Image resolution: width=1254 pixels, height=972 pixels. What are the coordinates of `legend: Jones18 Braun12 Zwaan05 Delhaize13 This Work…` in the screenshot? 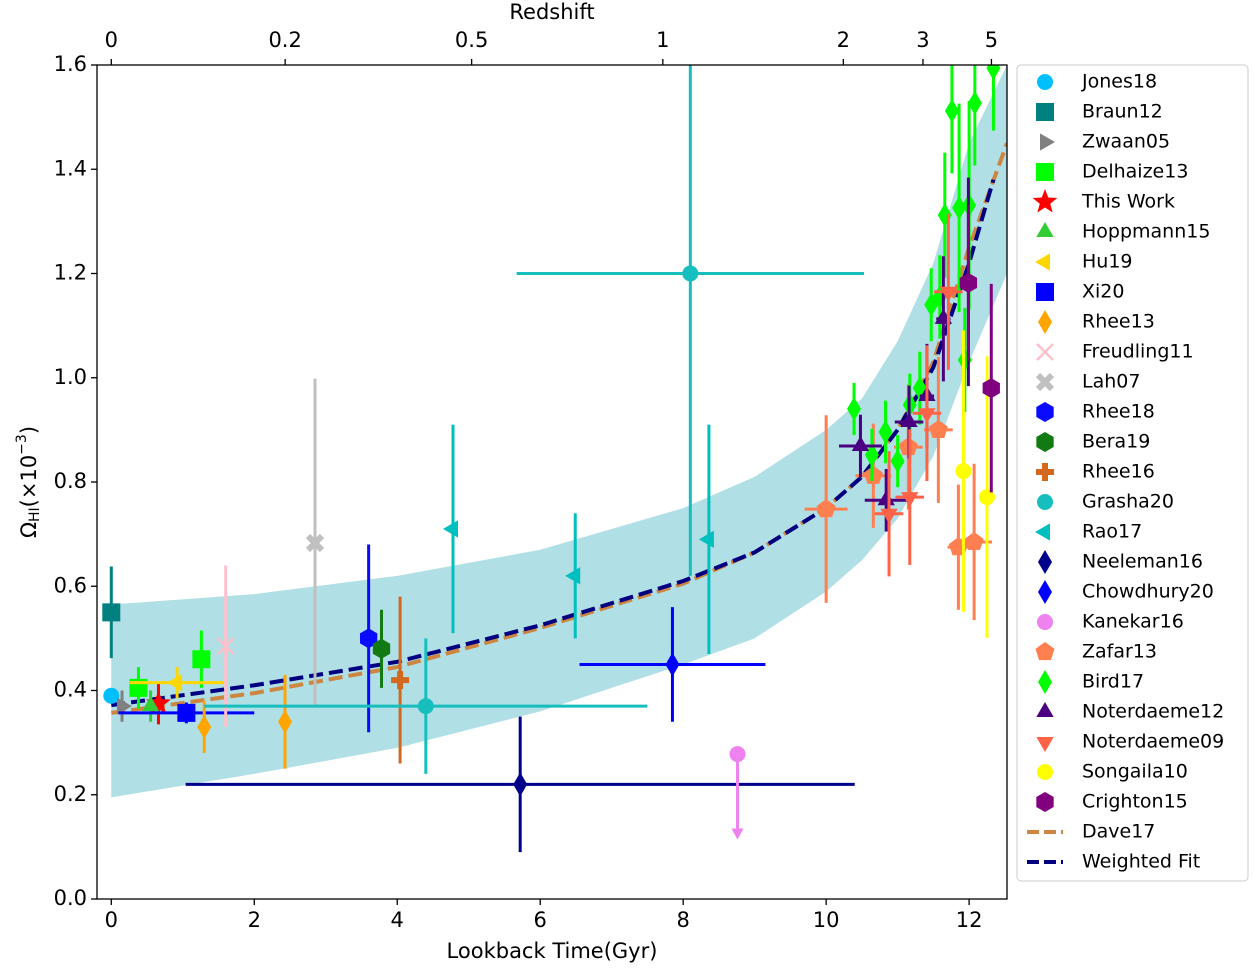 It's located at (1125, 472).